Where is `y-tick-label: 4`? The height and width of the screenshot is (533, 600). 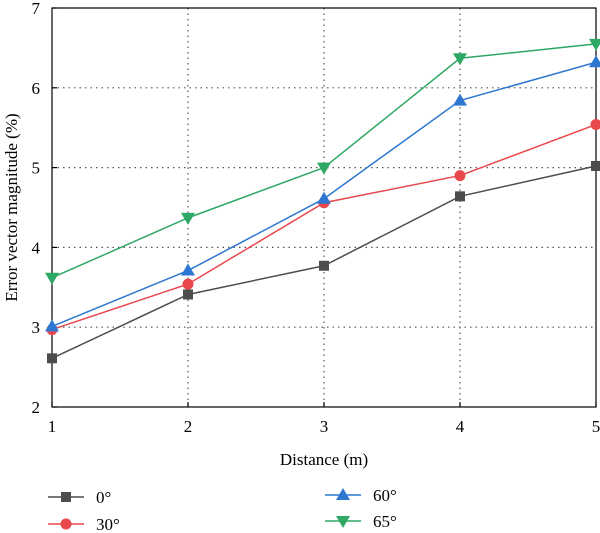
y-tick-label: 4 is located at coordinates (36, 247).